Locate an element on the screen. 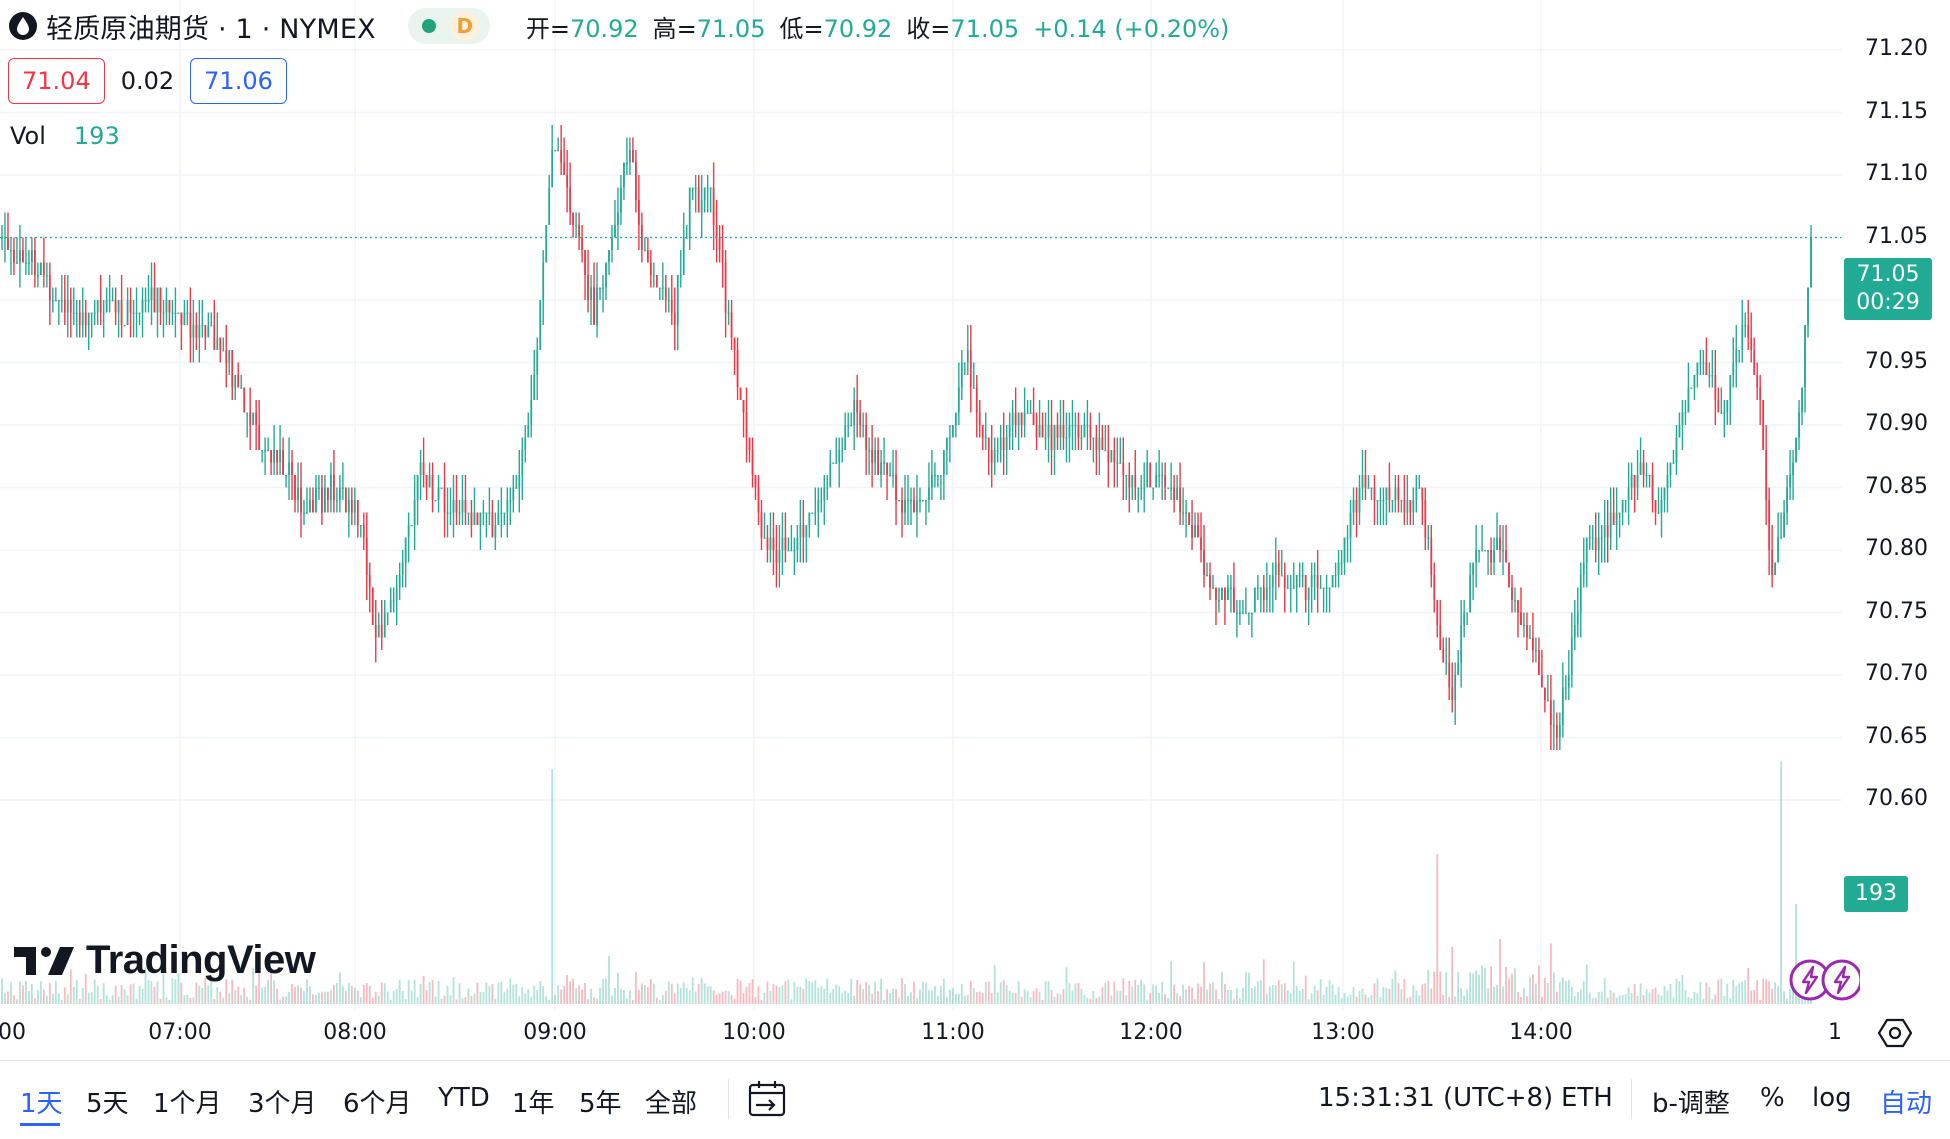 This screenshot has height=1139, width=1950. market-status-pill: D is located at coordinates (448, 26).